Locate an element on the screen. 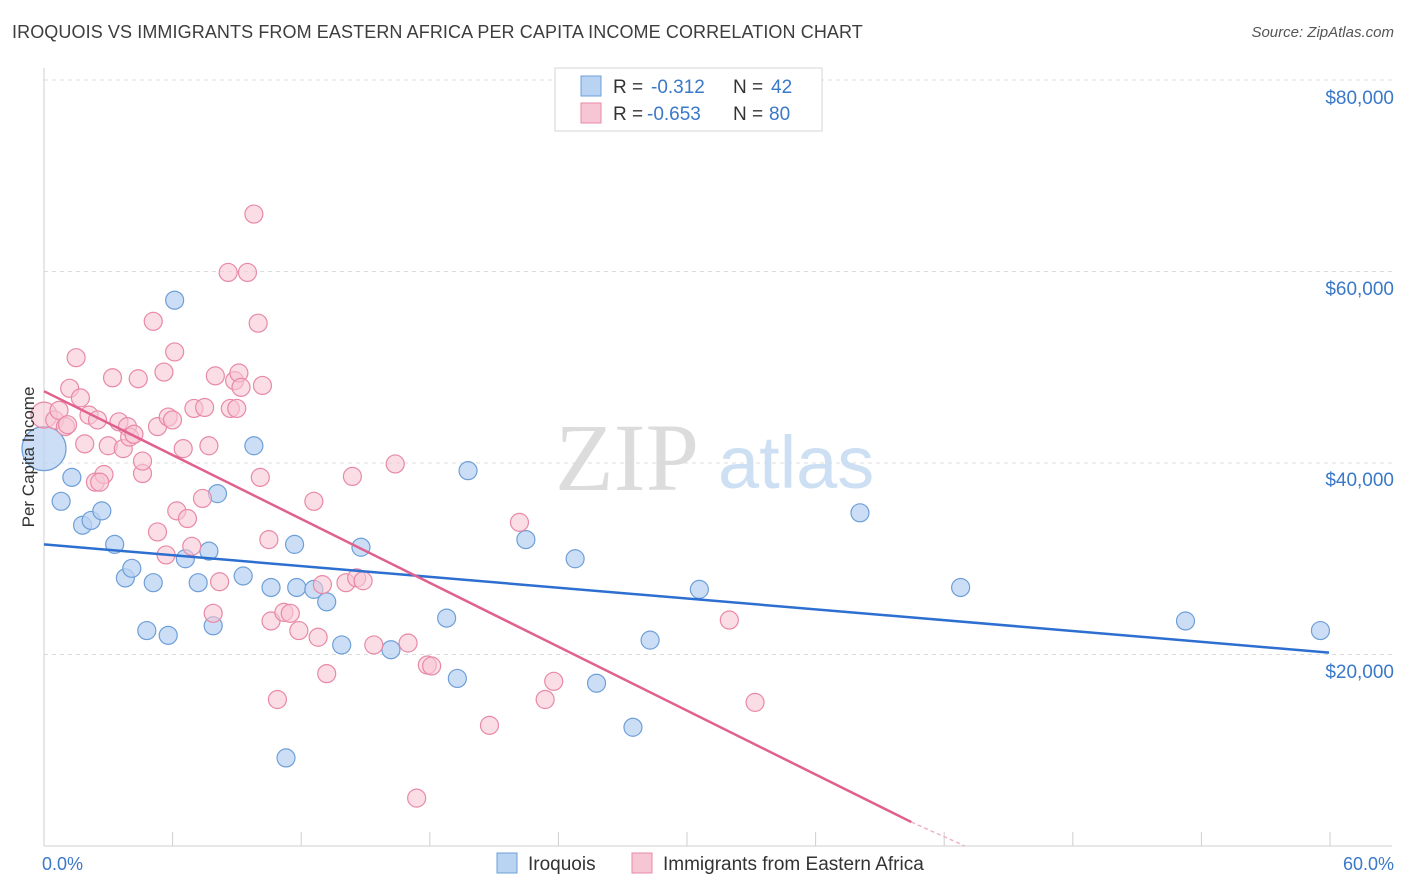 The width and height of the screenshot is (1406, 892). watermark-zip: ZIP is located at coordinates (627, 457).